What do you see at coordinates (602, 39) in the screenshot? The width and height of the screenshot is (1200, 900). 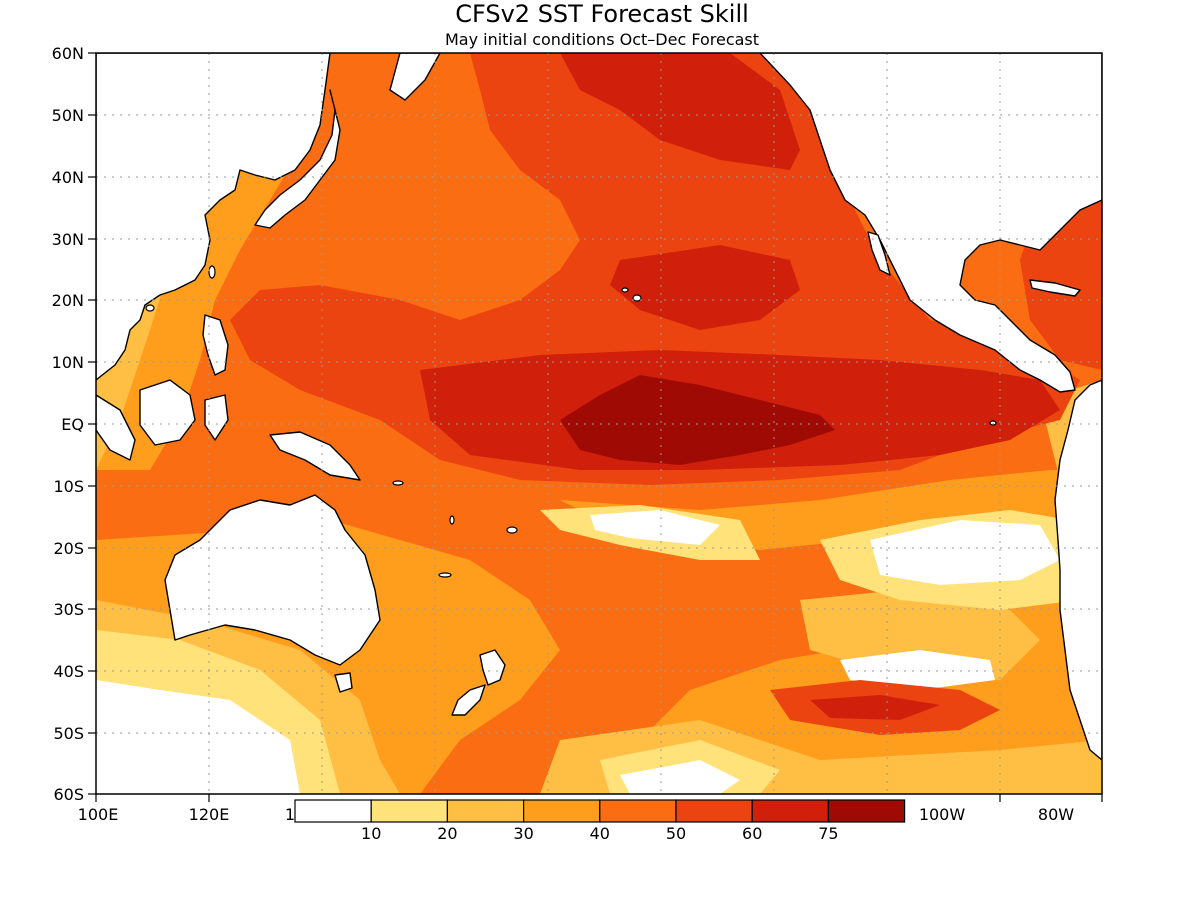 I see `map-subtitle: May initial conditions Oct–Dec Forecast` at bounding box center [602, 39].